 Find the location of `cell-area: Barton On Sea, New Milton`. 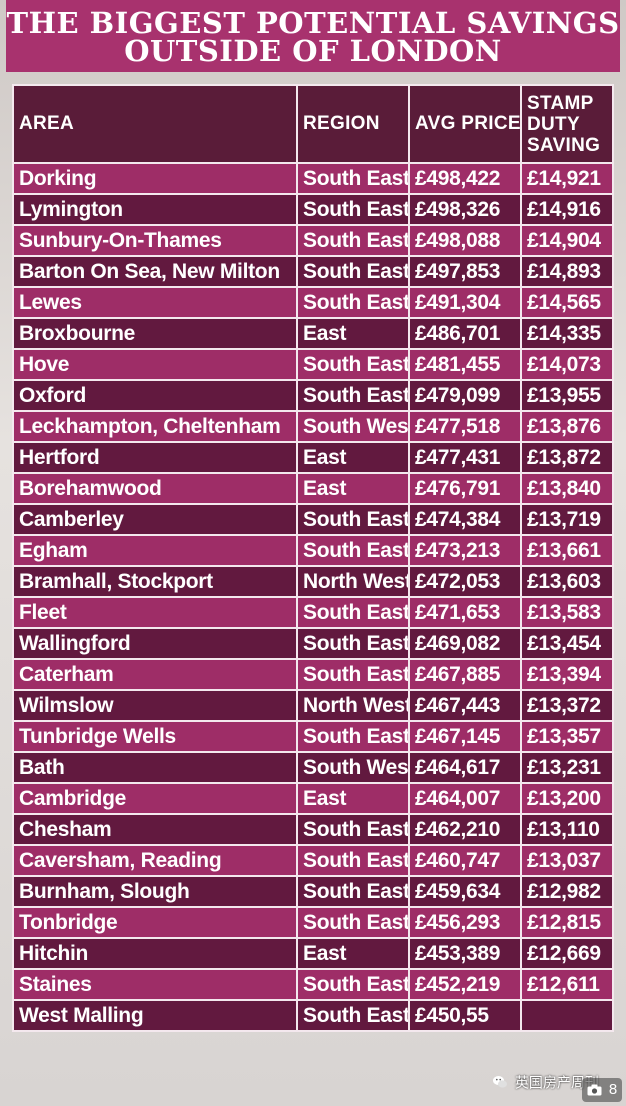

cell-area: Barton On Sea, New Milton is located at coordinates (155, 271).